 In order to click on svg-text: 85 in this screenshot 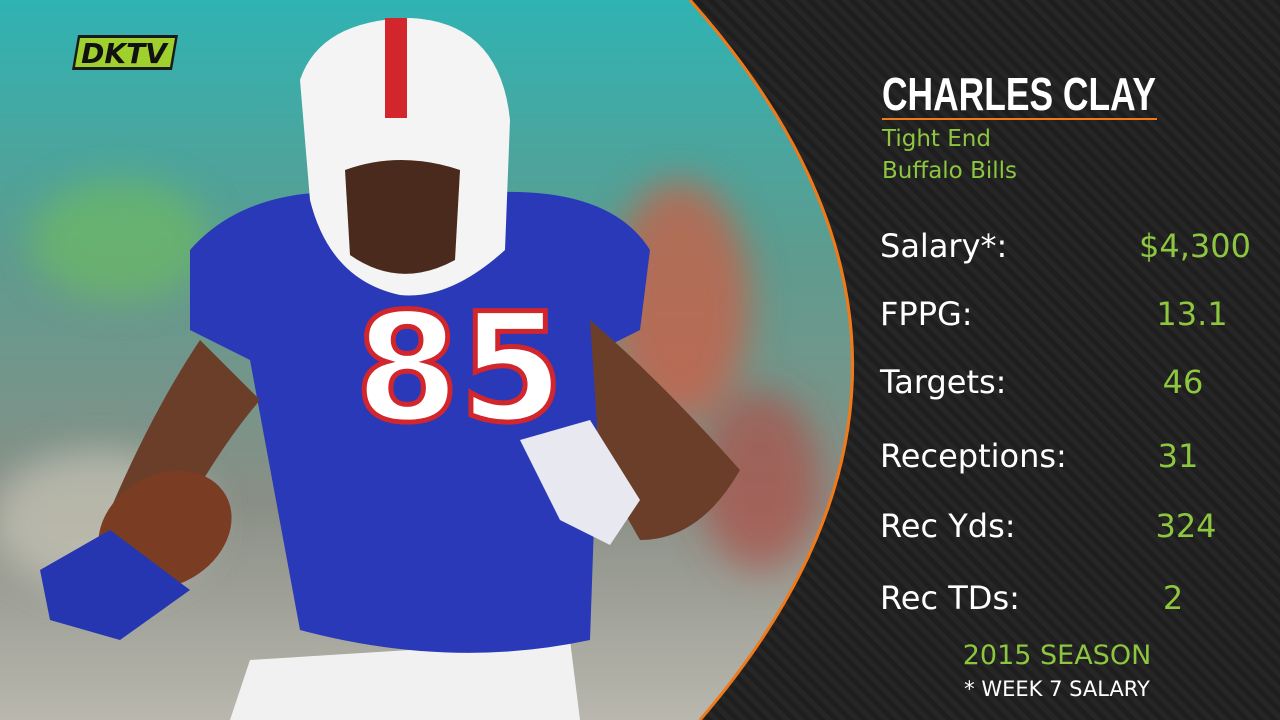, I will do `click(459, 369)`.